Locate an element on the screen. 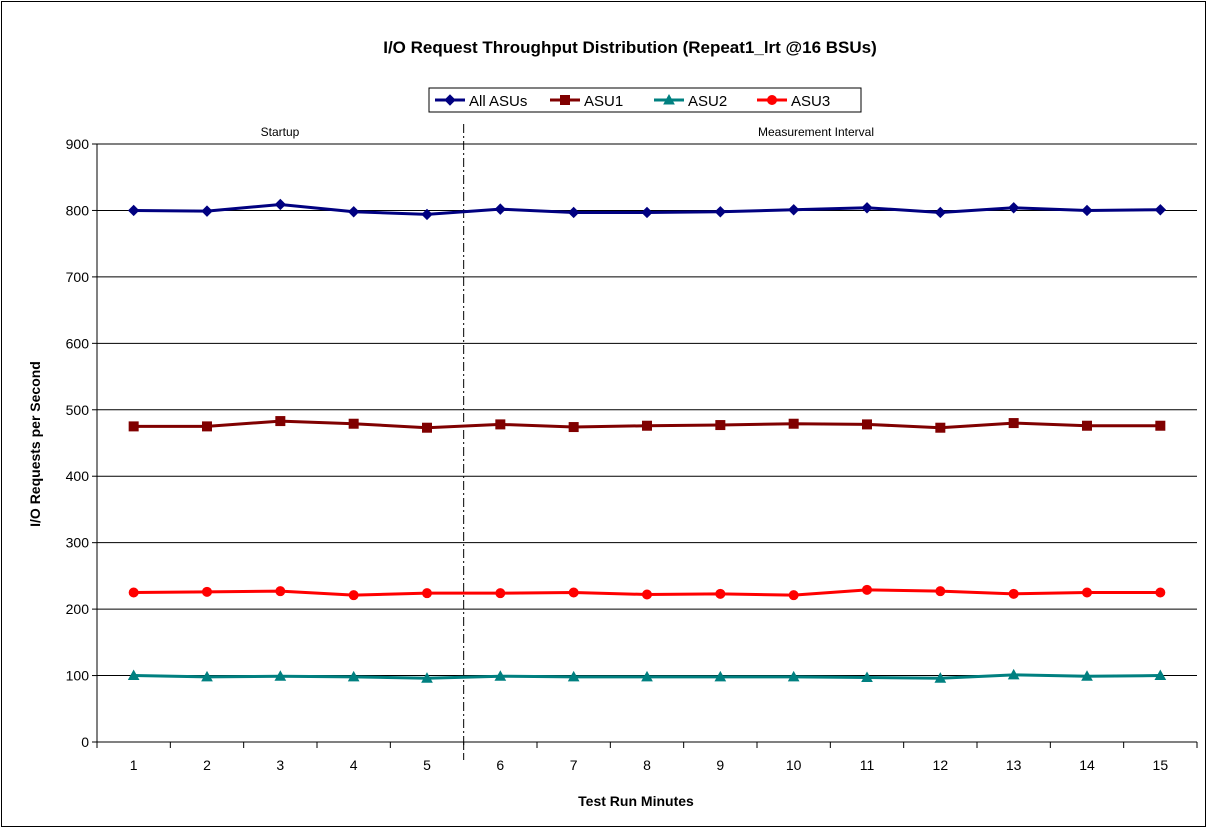 The width and height of the screenshot is (1207, 833). y-tick-label: 0 is located at coordinates (85, 742).